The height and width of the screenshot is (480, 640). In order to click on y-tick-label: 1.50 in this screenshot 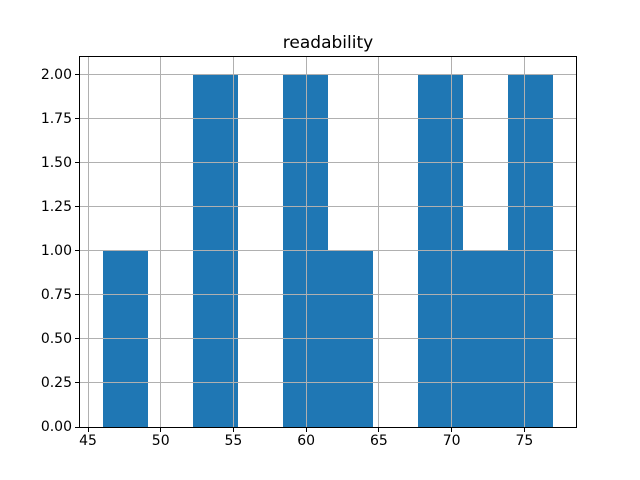, I will do `click(56, 162)`.